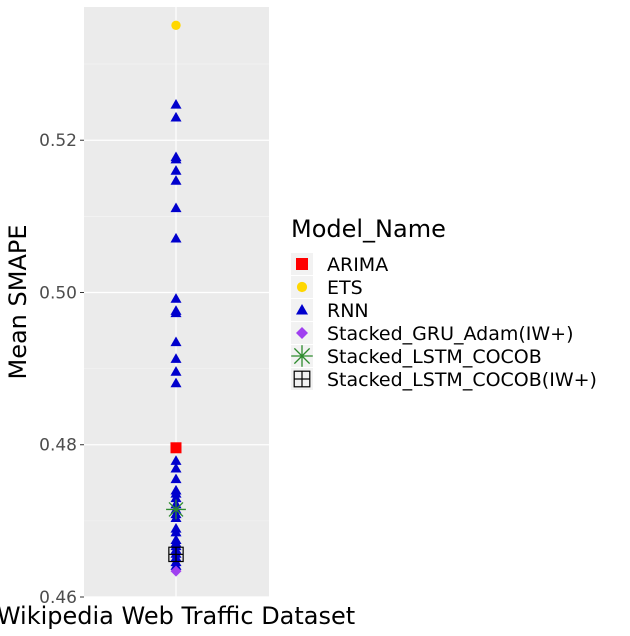  Describe the element at coordinates (58, 293) in the screenshot. I see `y-tick-label: 0.50` at that location.